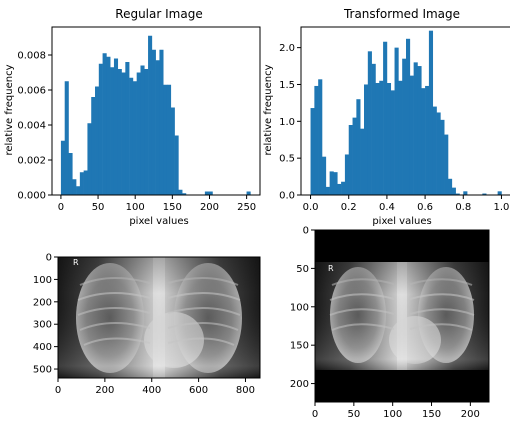 The height and width of the screenshot is (427, 510). What do you see at coordinates (425, 207) in the screenshot?
I see `x-tick-label: 0.6` at bounding box center [425, 207].